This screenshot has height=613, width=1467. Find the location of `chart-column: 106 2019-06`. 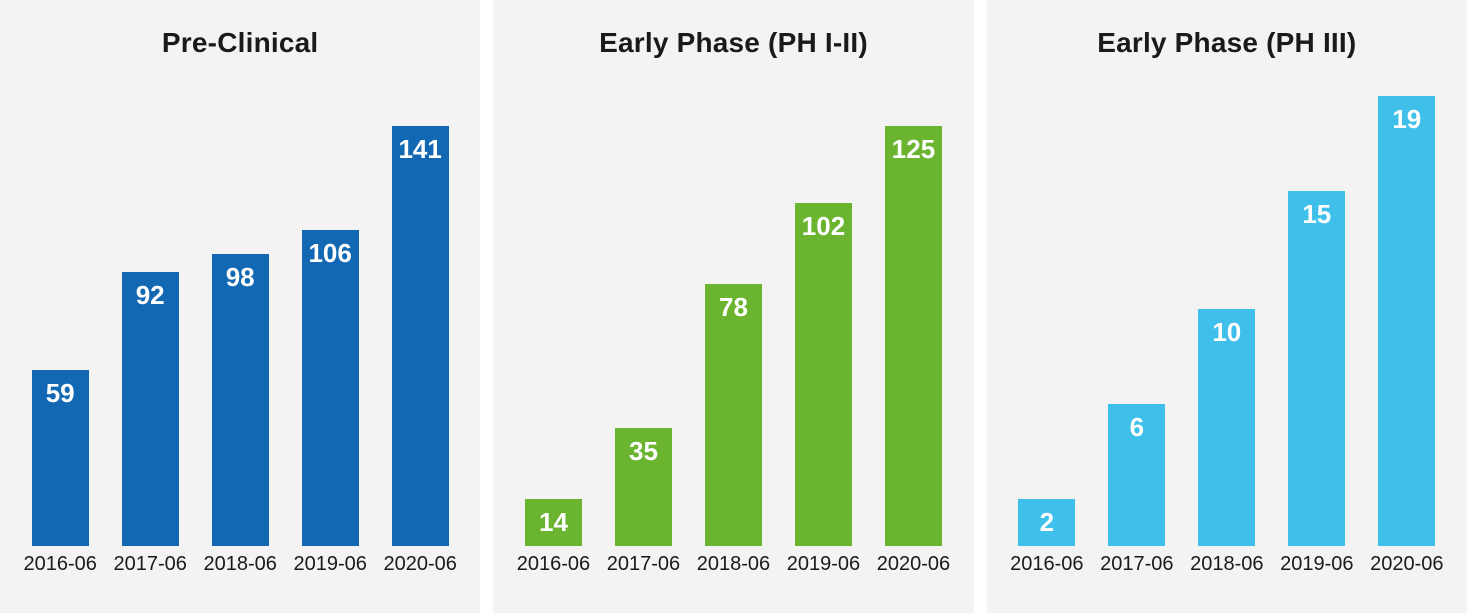

chart-column: 106 2019-06 is located at coordinates (330, 403).